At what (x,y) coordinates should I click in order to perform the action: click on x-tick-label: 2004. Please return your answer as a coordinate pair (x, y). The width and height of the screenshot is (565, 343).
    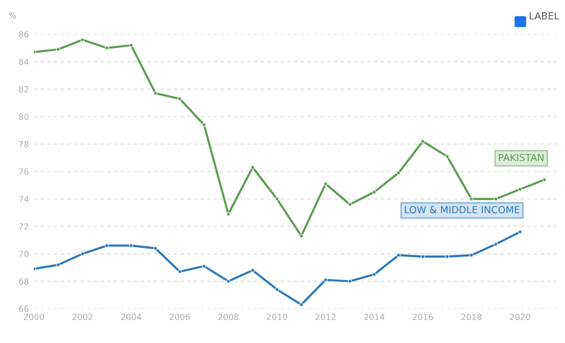
    Looking at the image, I should click on (131, 317).